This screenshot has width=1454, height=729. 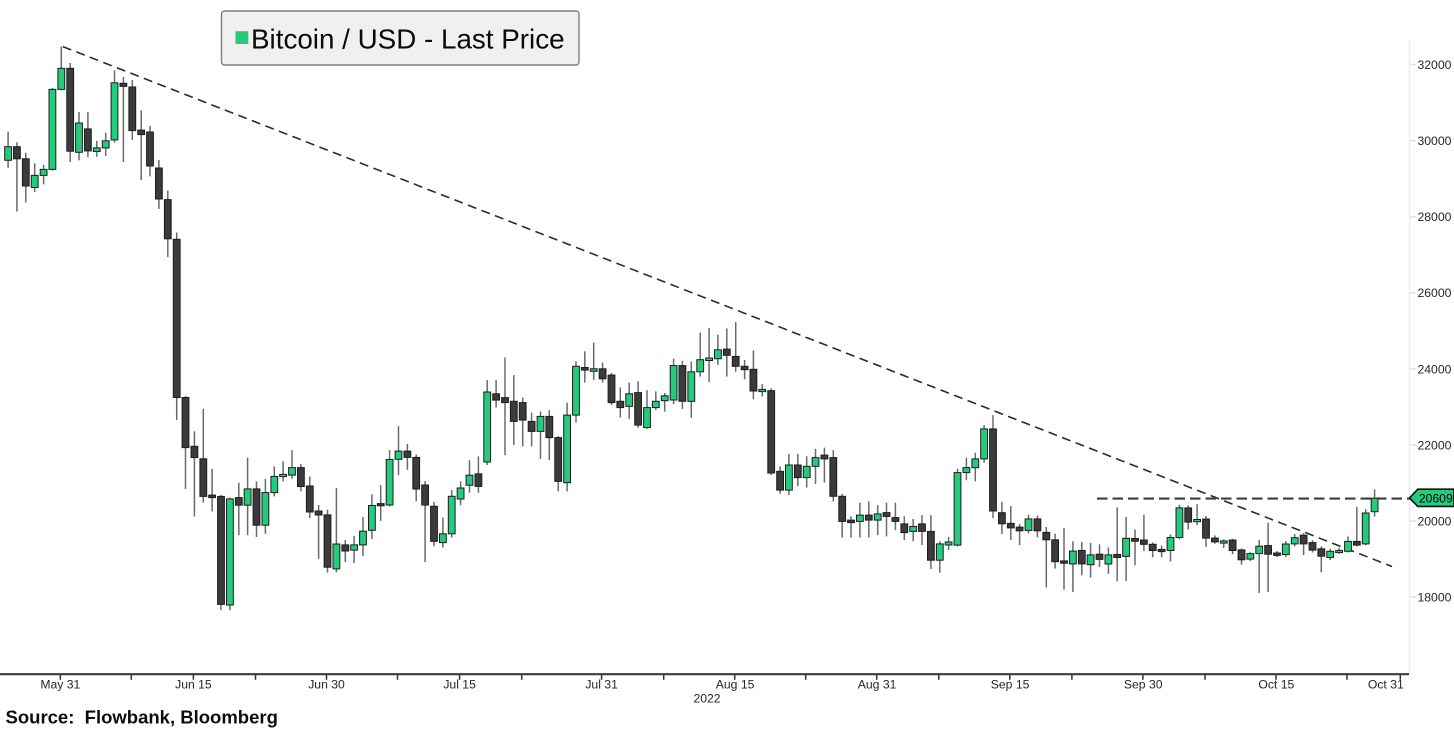 I want to click on svg-text: 20000, so click(x=1435, y=521).